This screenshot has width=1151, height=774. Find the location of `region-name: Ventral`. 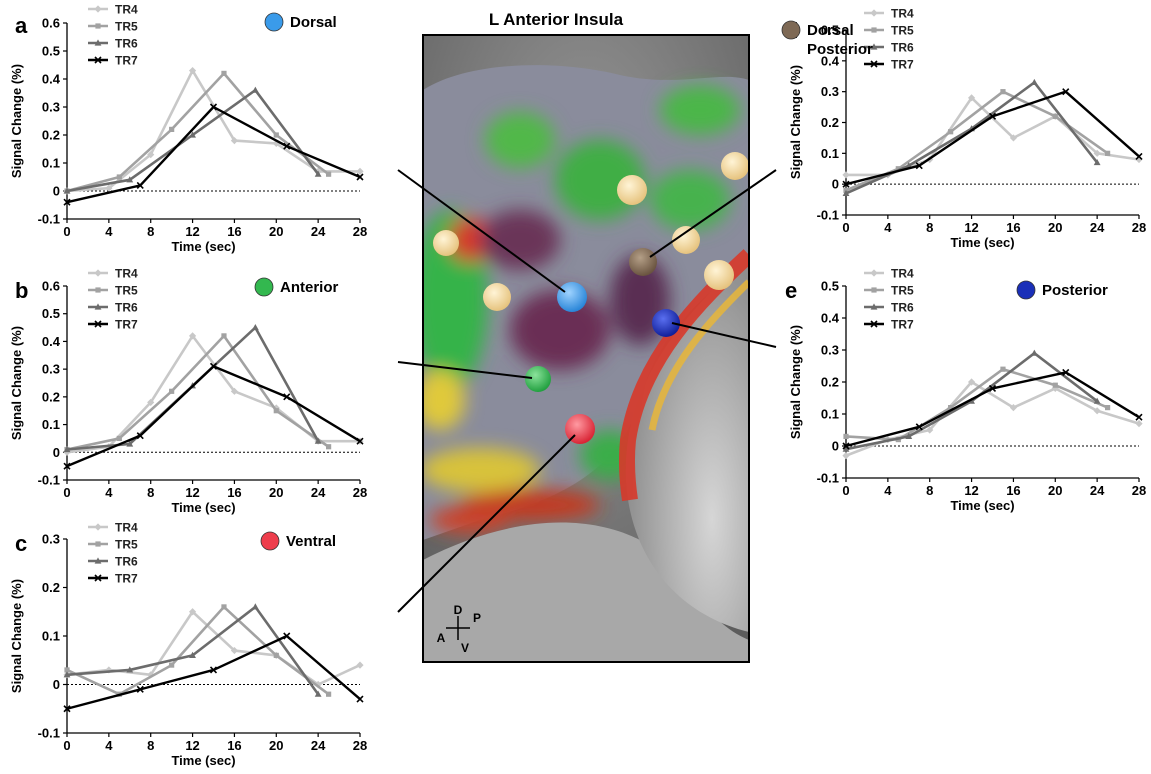

region-name: Ventral is located at coordinates (311, 541).